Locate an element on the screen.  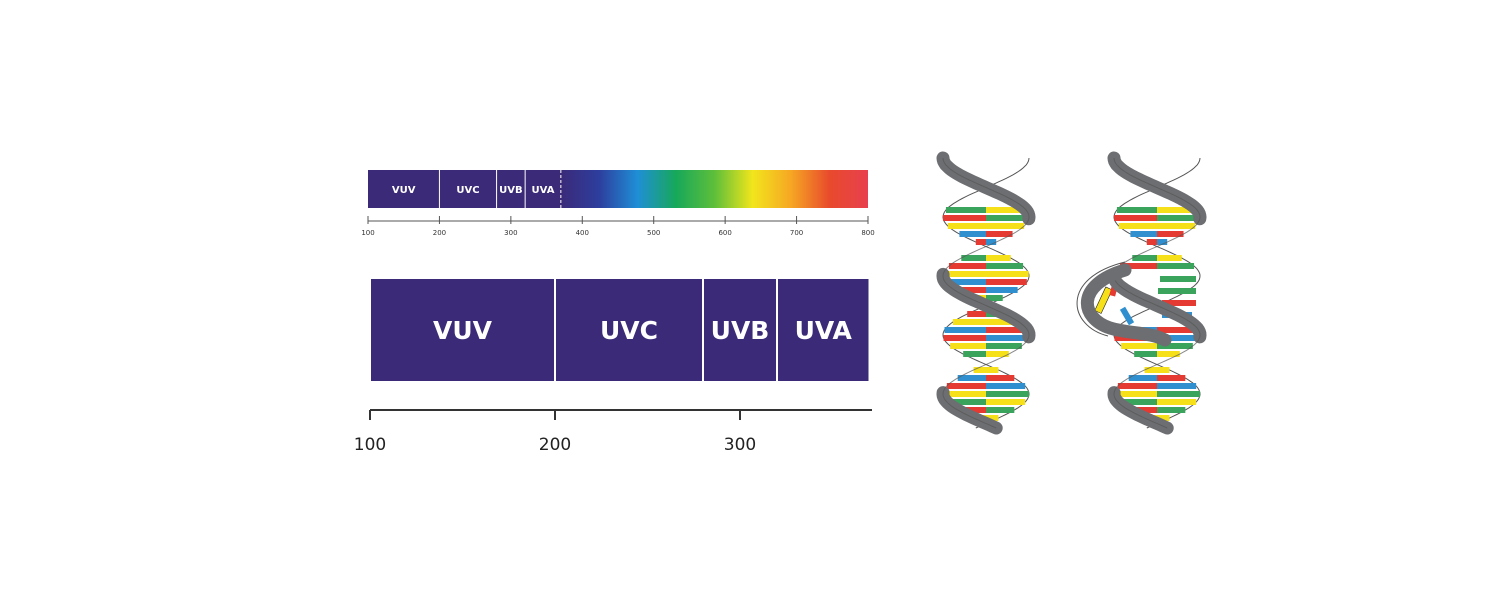
dna-helix-intact is located at coordinates (986, 293).